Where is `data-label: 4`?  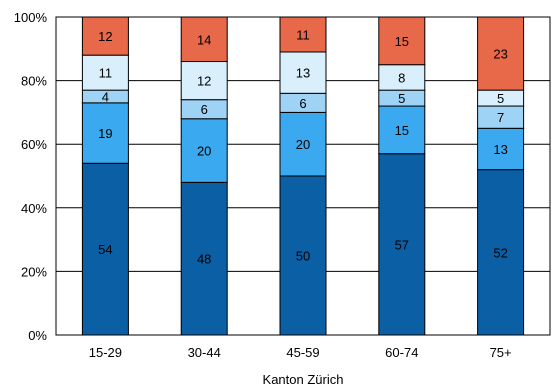 data-label: 4 is located at coordinates (105, 97).